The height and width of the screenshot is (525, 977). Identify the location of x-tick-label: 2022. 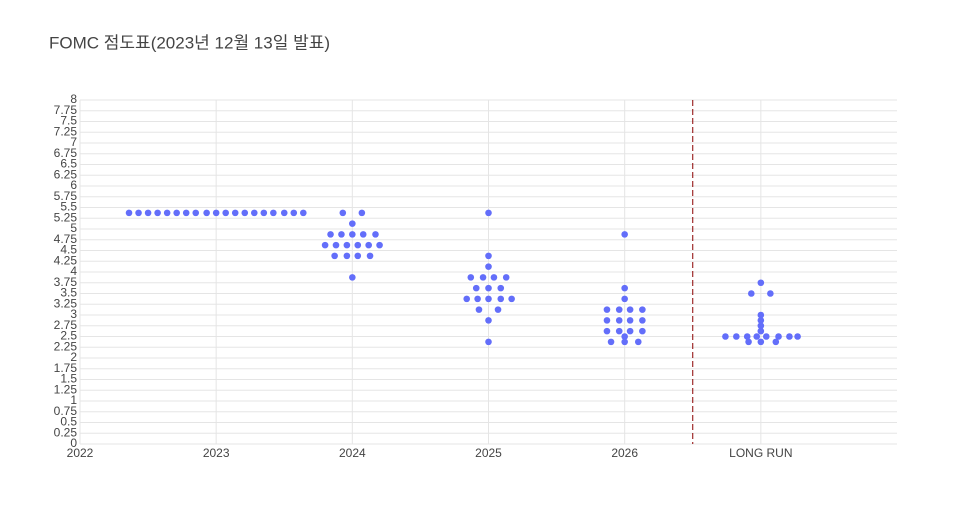
(80, 453).